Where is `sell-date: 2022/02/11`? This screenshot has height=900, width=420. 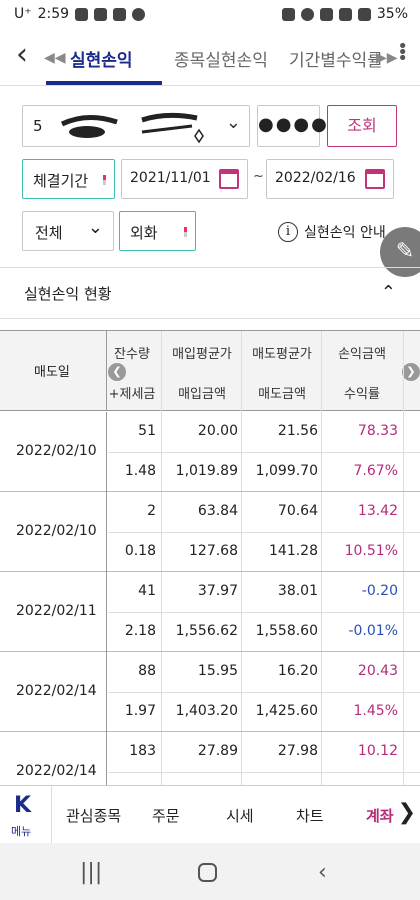
sell-date: 2022/02/11 is located at coordinates (56, 611).